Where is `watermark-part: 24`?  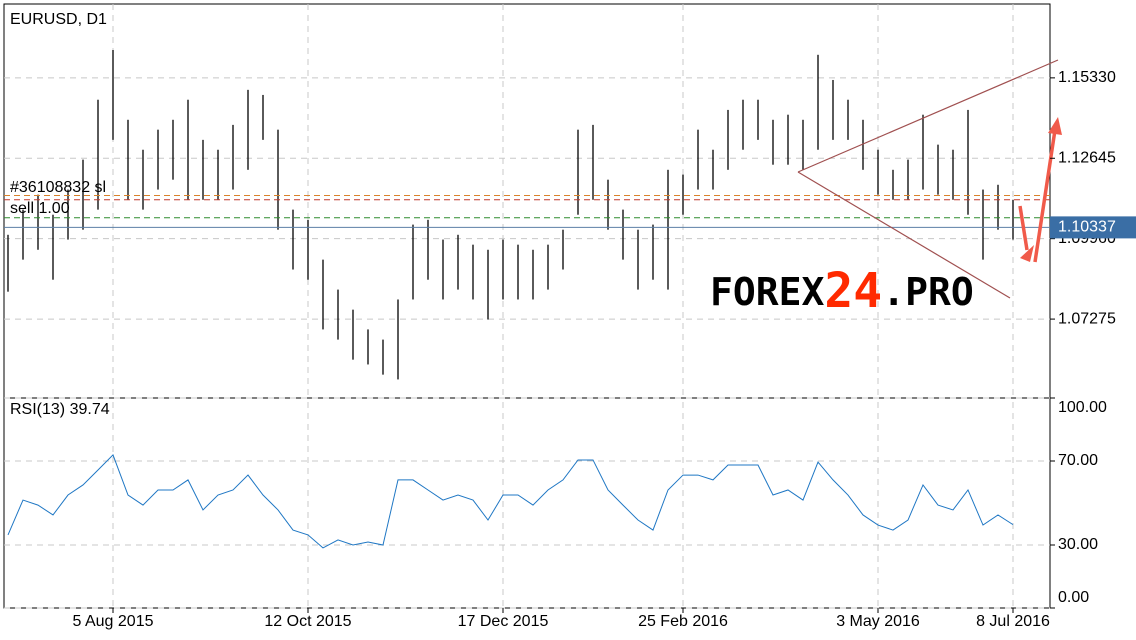
watermark-part: 24 is located at coordinates (853, 291).